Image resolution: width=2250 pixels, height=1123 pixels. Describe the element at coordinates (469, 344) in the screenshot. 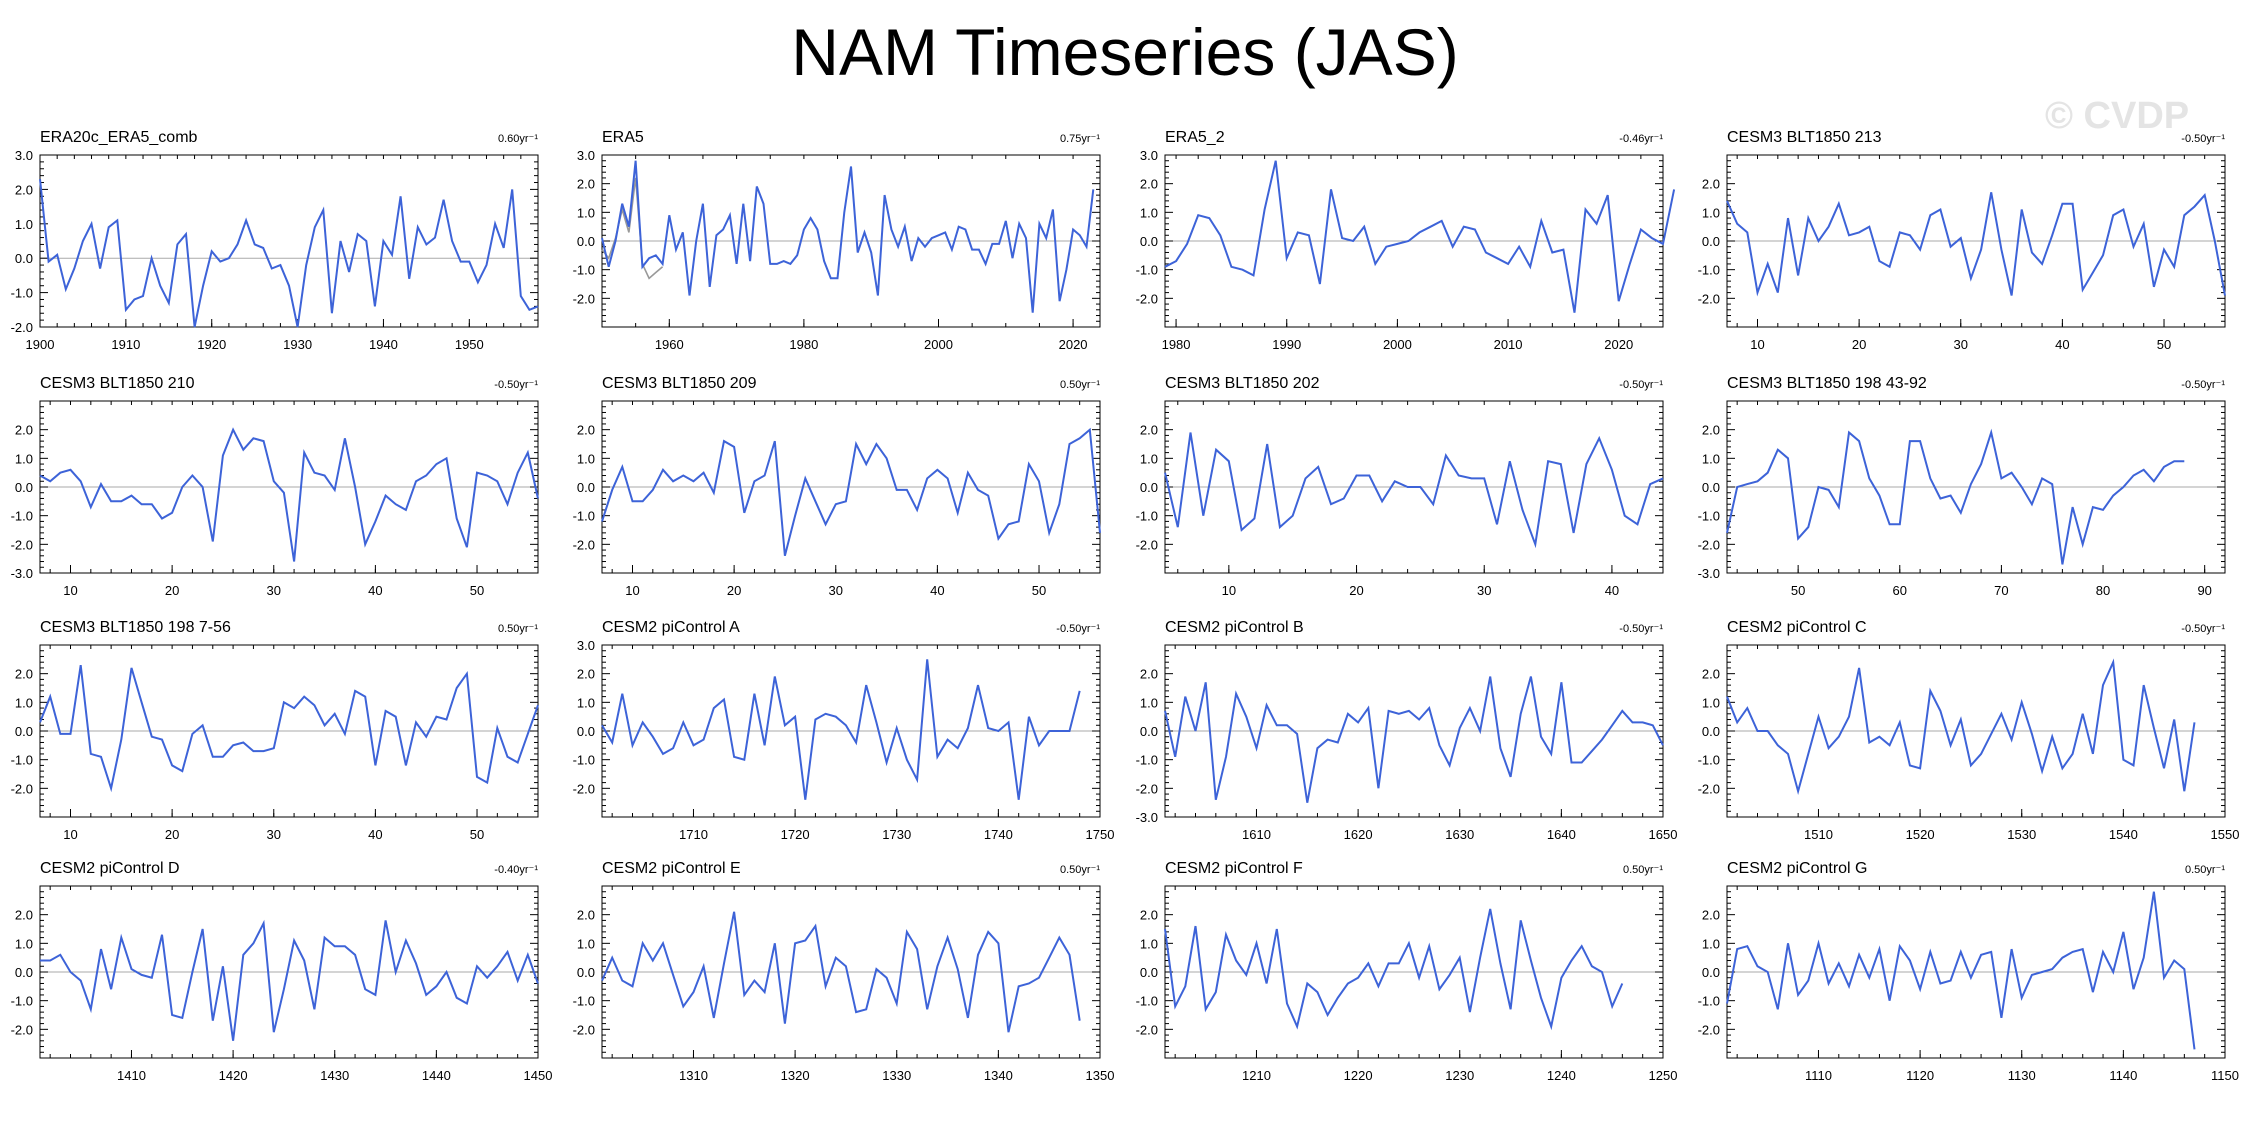

I see `x-tick-label: 1950` at that location.